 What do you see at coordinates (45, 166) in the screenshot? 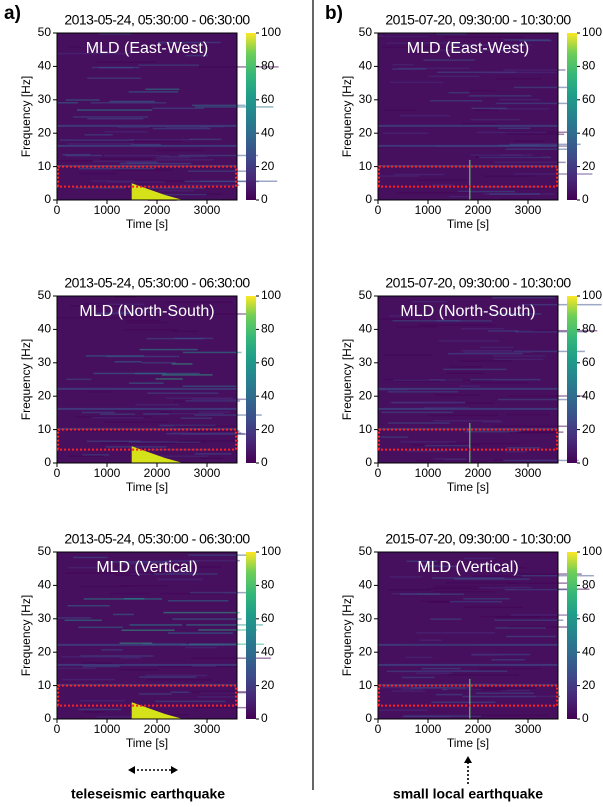
I see `y-tick-label: 10` at bounding box center [45, 166].